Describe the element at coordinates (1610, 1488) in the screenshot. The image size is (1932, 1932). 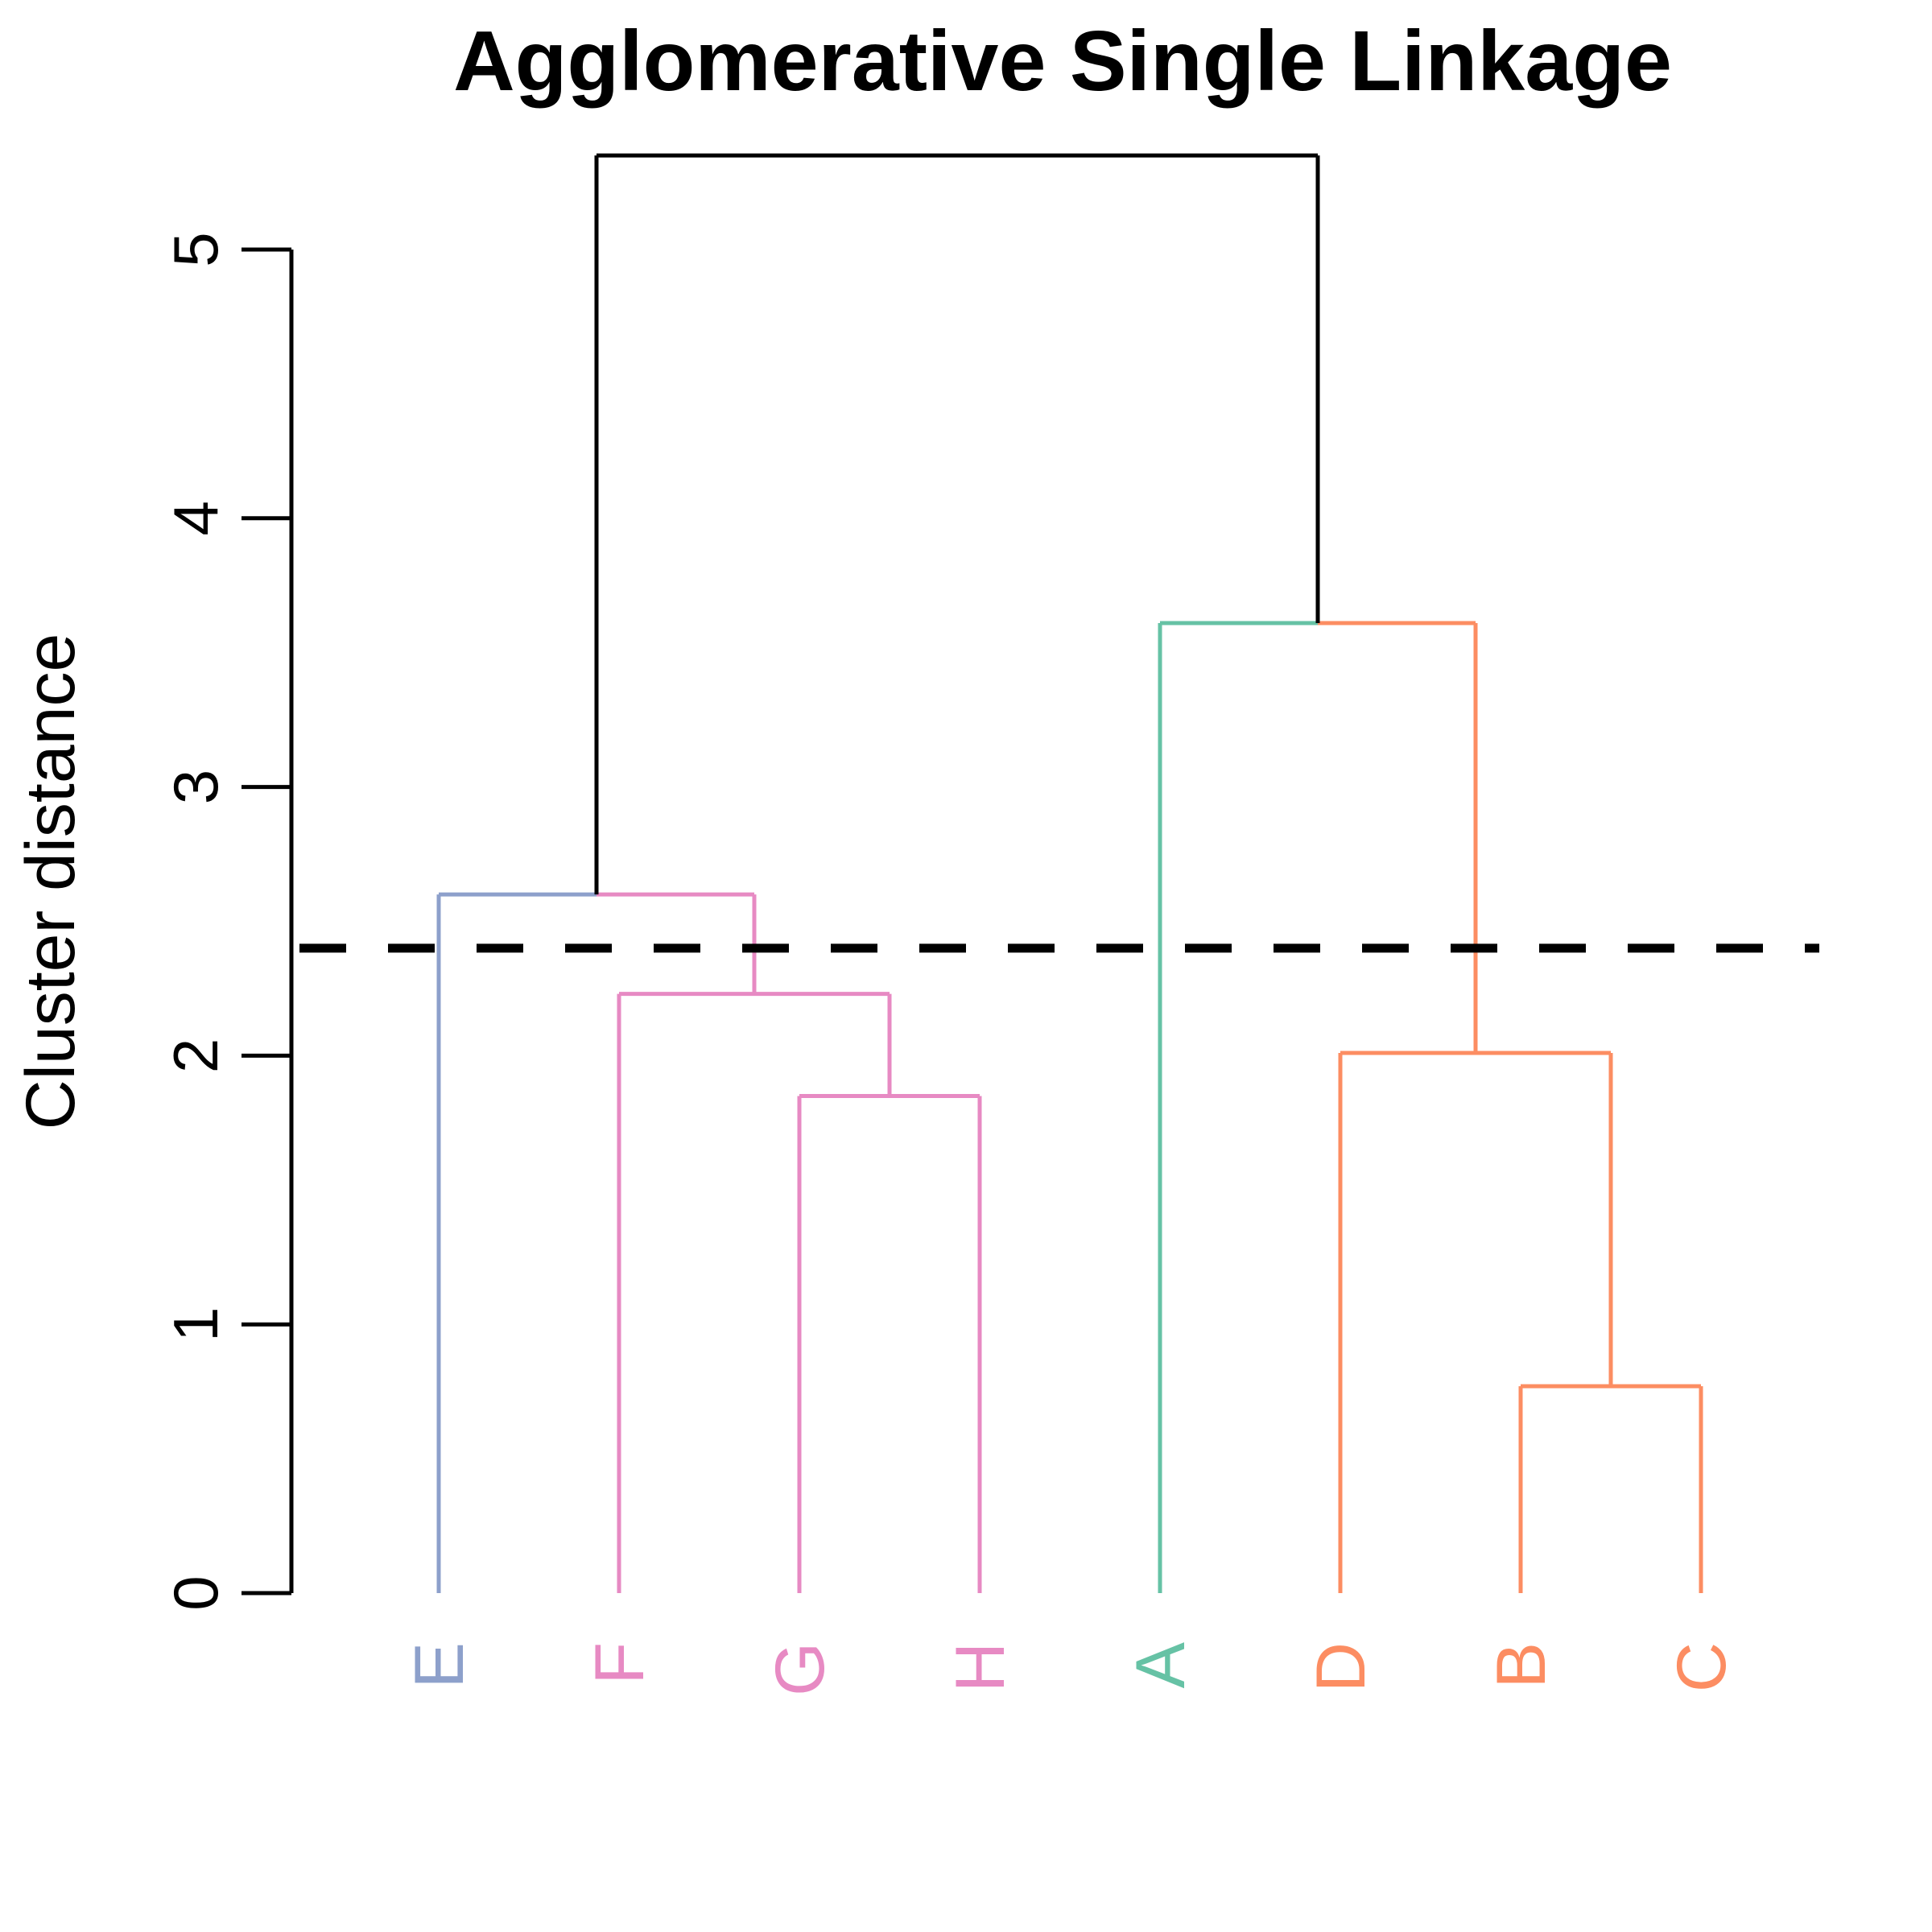
I see `merge-B-C` at that location.